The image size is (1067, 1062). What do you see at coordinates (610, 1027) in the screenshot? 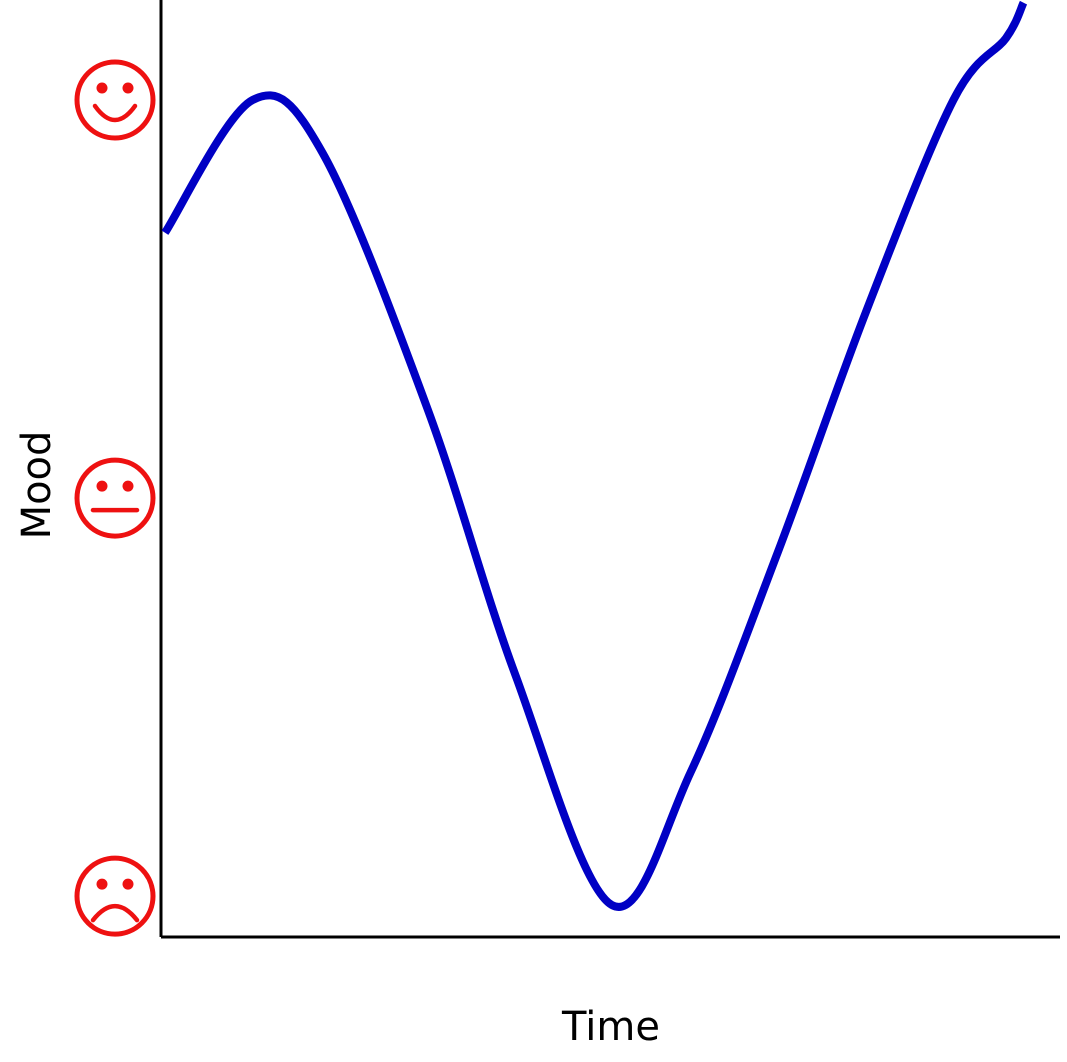
I see `x-axis-label: Time` at bounding box center [610, 1027].